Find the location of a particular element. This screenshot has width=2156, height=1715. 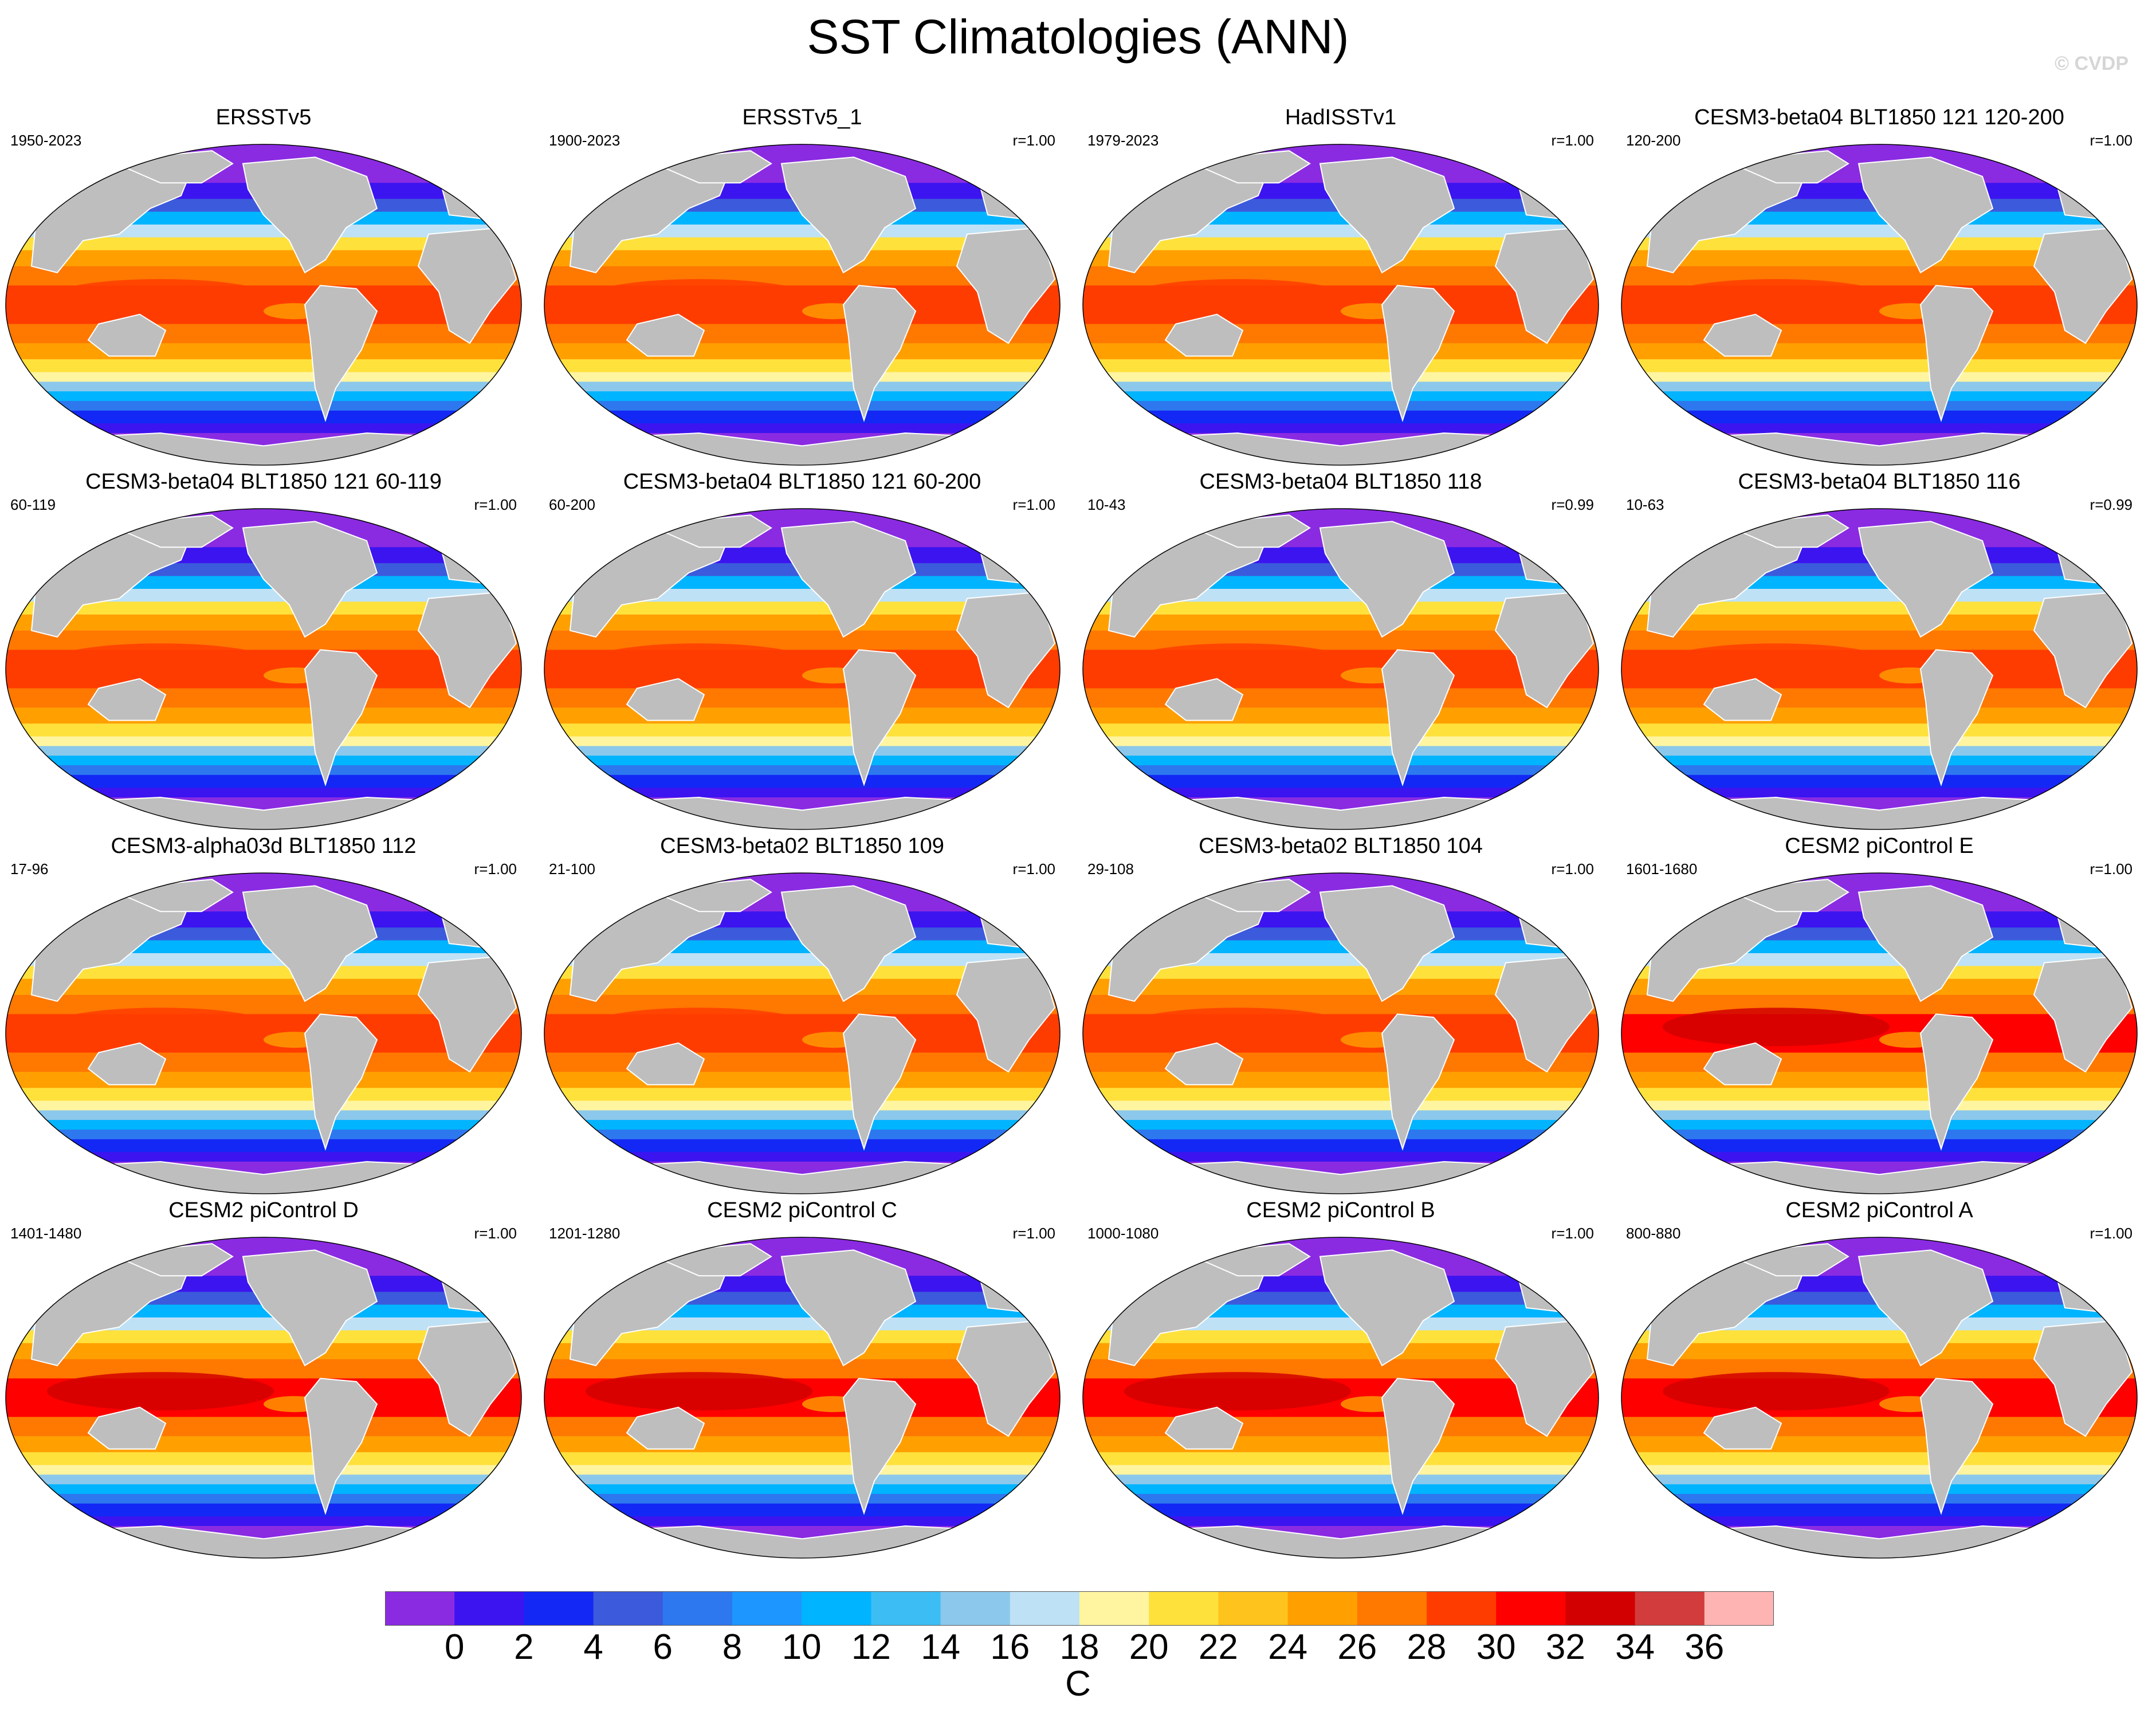

pattern-correlation: r=0.99 is located at coordinates (1572, 504).